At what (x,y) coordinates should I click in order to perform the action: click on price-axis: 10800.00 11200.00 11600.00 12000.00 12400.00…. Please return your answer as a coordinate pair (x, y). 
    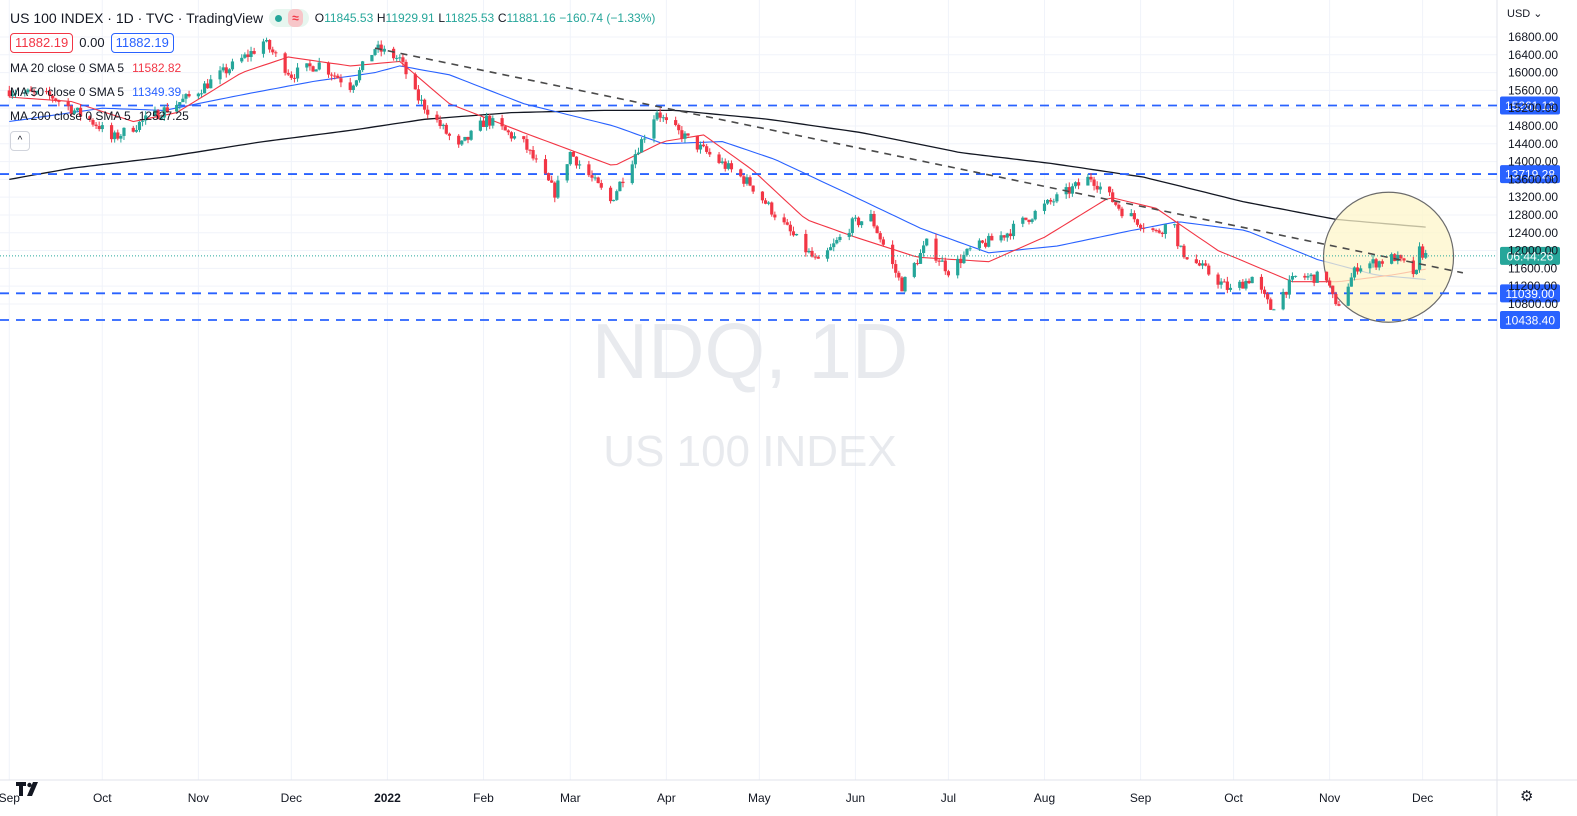
    Looking at the image, I should click on (1533, 170).